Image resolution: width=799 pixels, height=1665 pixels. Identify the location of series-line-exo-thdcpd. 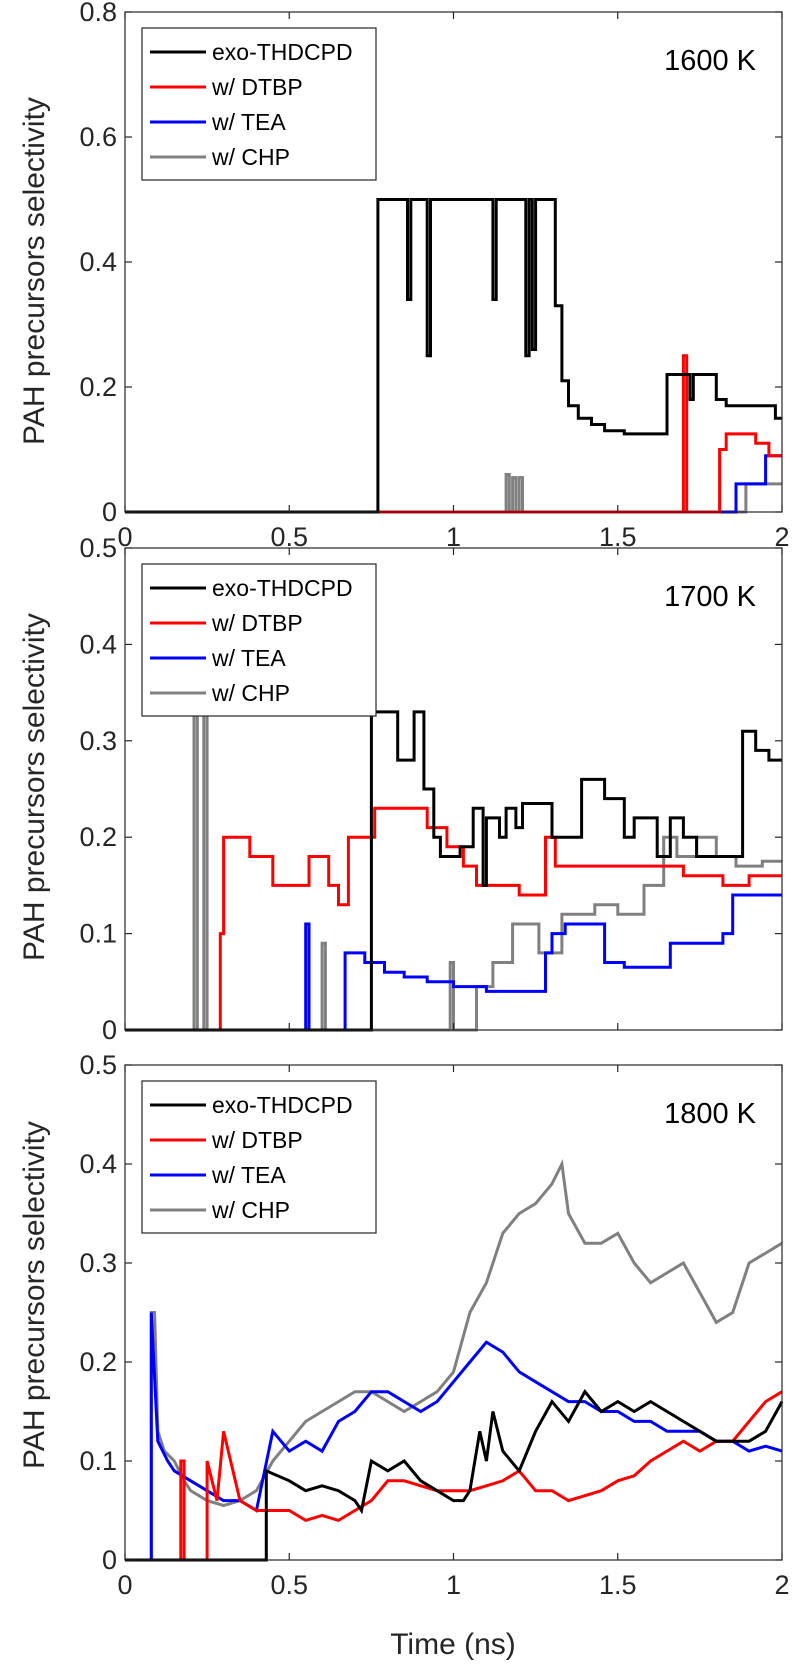
(454, 1475).